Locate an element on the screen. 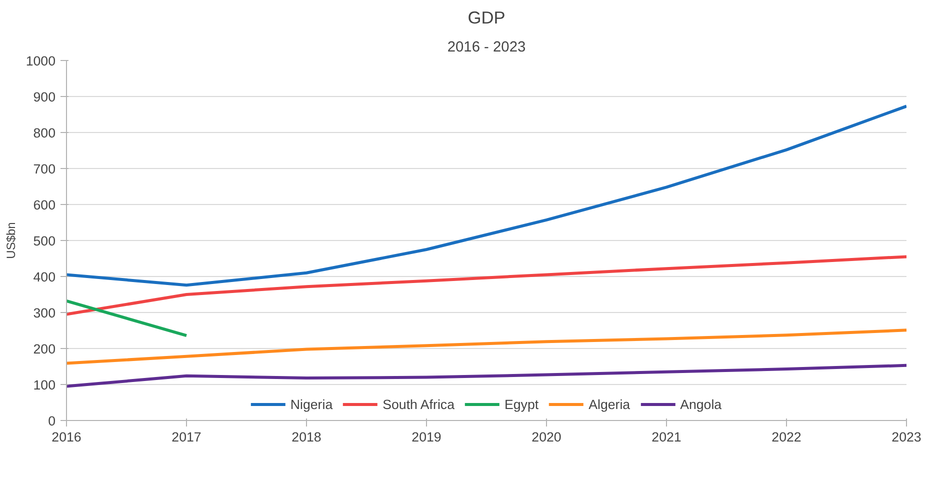  x-tick-label: 2021 is located at coordinates (667, 437).